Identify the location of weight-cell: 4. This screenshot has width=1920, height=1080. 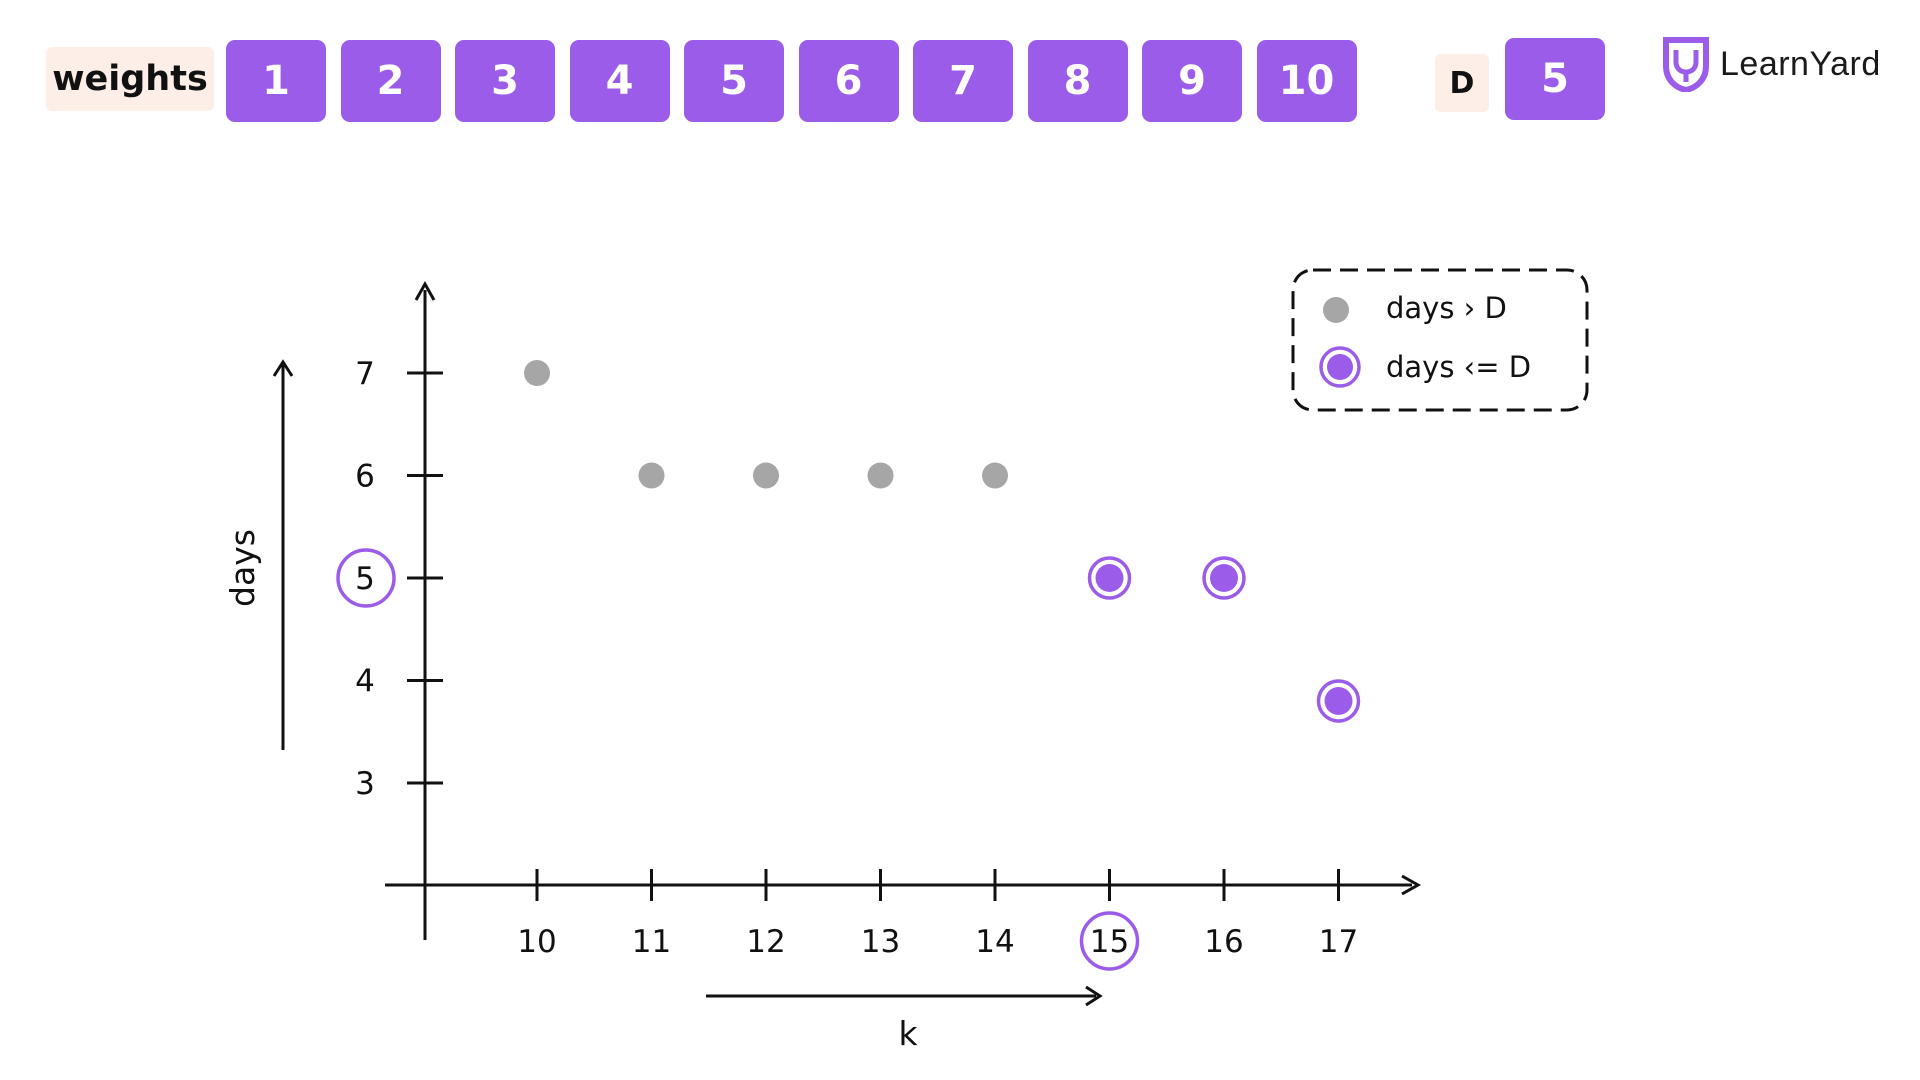
(619, 81).